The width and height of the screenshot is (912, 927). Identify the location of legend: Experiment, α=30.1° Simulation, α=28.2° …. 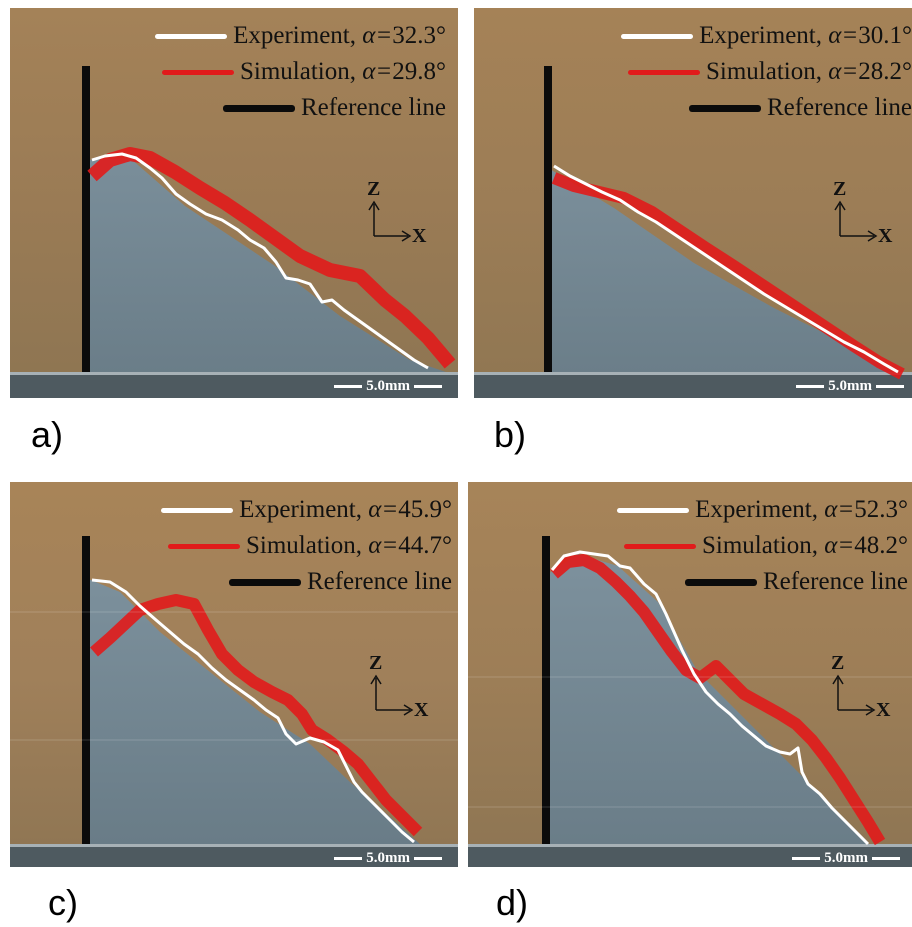
(693, 75).